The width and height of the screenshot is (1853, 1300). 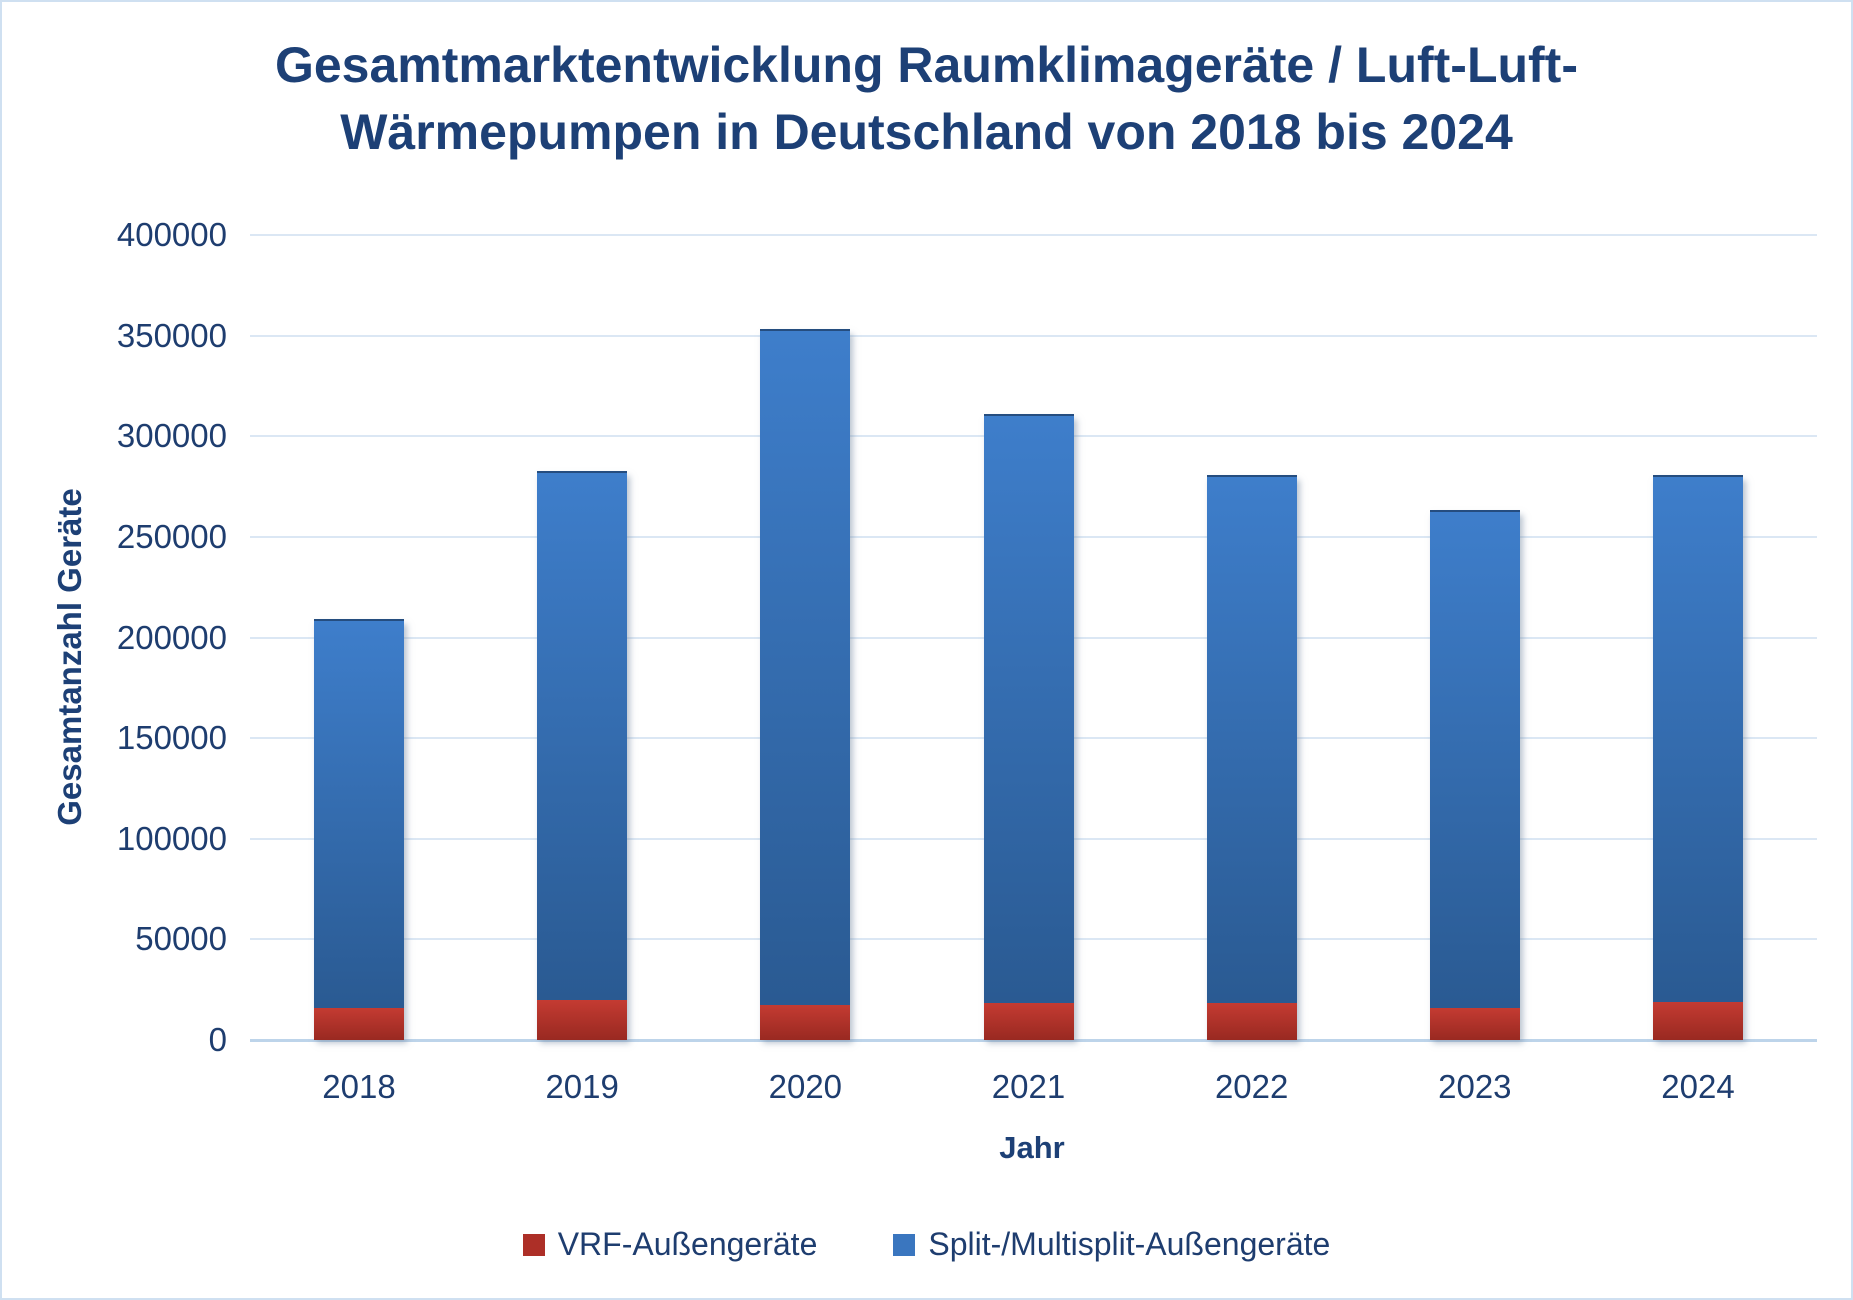 I want to click on legend-label: VRF-Außengeräte, so click(x=687, y=1244).